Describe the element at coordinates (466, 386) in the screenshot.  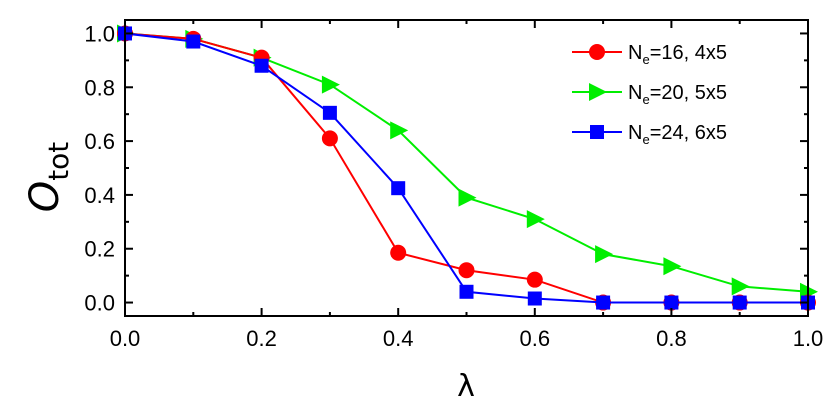
I see `x-axis-title: λ` at that location.